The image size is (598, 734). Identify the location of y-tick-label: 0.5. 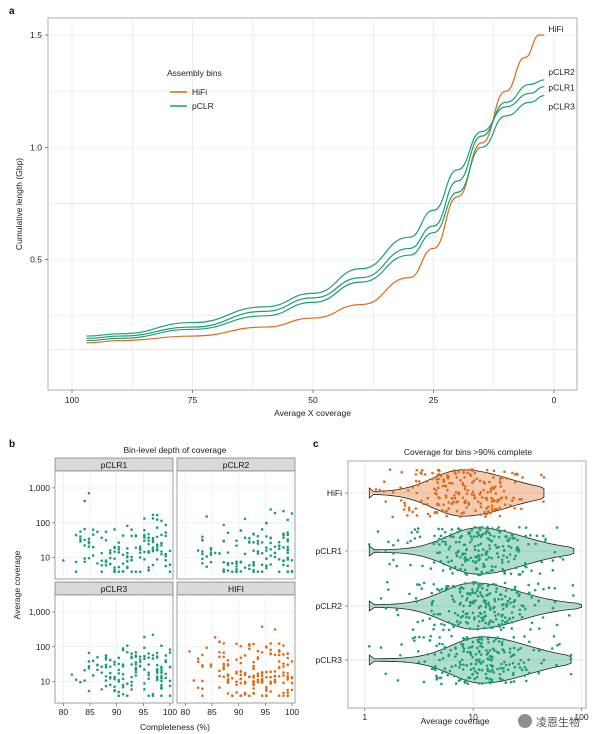
(36, 260).